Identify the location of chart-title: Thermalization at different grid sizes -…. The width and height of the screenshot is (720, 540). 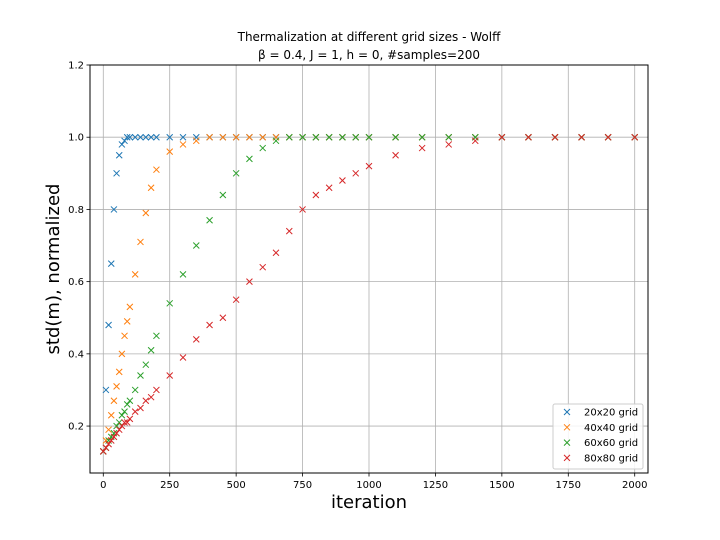
(369, 37).